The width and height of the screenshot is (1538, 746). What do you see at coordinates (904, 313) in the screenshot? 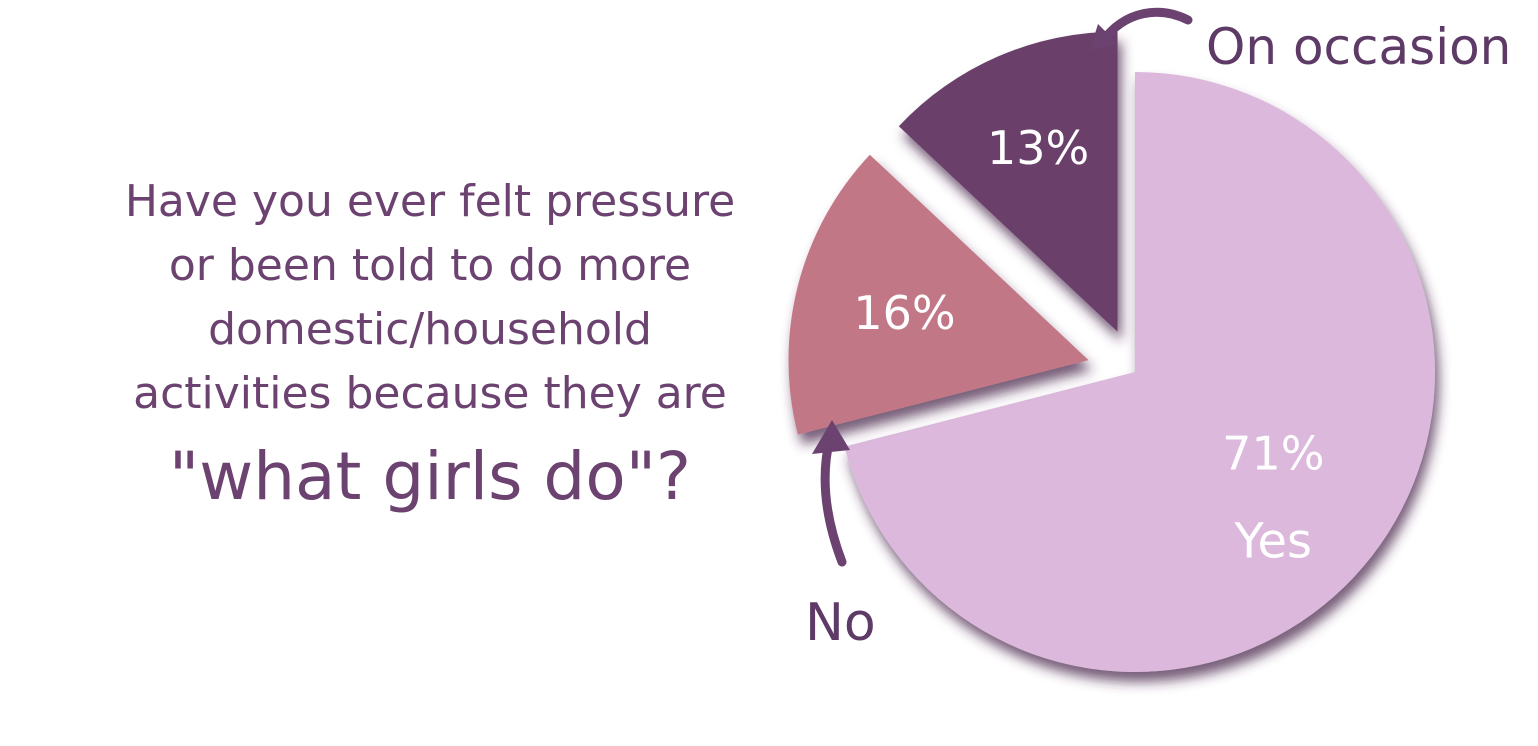
I see `slice-no-value-label: 16%` at bounding box center [904, 313].